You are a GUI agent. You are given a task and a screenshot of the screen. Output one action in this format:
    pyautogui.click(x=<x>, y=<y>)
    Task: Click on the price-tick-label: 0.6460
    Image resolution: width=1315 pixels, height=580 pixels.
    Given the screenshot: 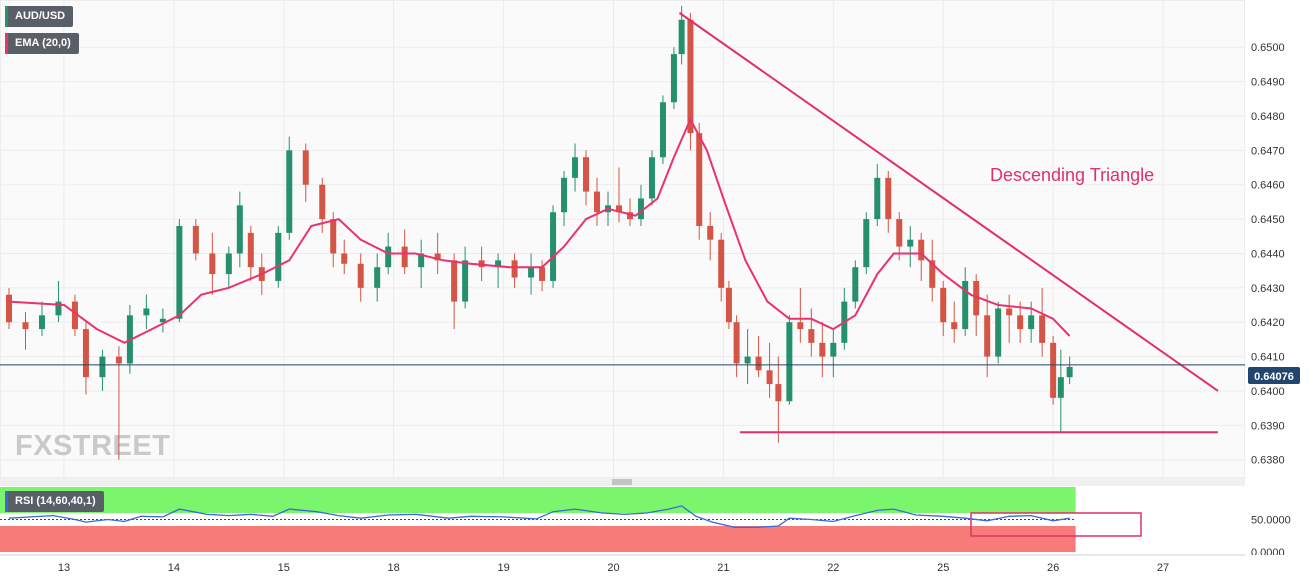 What is the action you would take?
    pyautogui.click(x=1268, y=186)
    